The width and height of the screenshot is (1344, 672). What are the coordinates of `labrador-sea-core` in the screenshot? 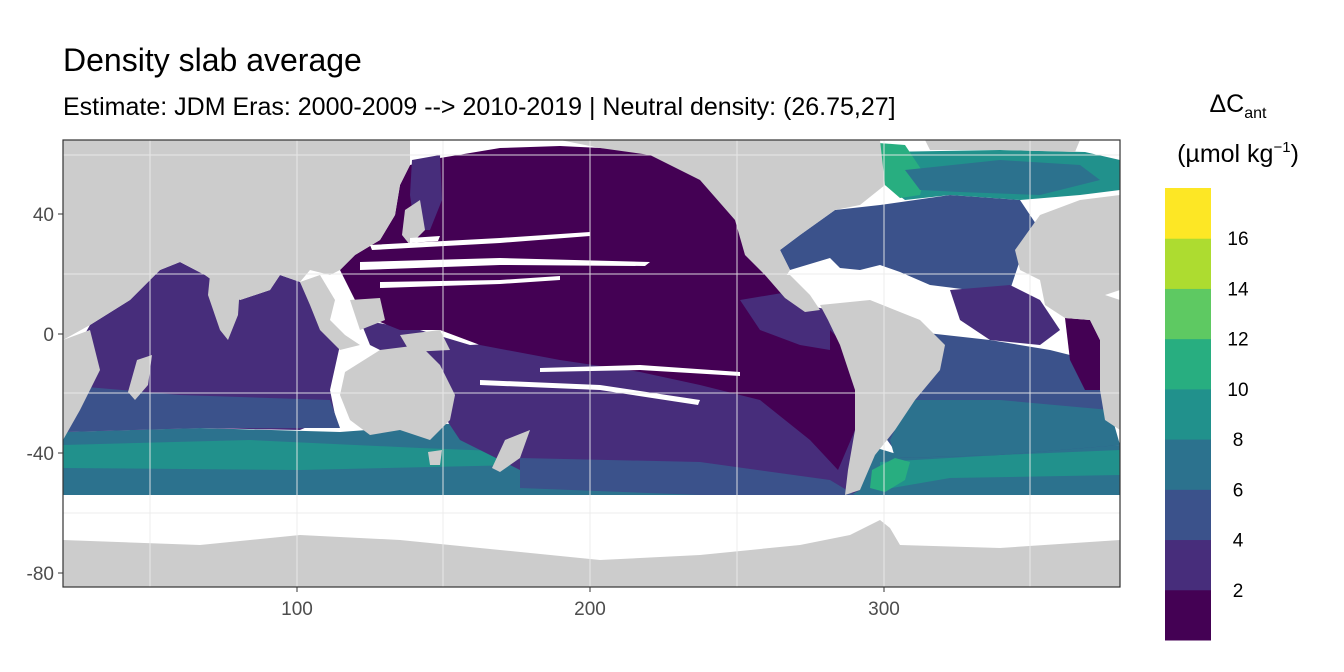 It's located at (1002, 177).